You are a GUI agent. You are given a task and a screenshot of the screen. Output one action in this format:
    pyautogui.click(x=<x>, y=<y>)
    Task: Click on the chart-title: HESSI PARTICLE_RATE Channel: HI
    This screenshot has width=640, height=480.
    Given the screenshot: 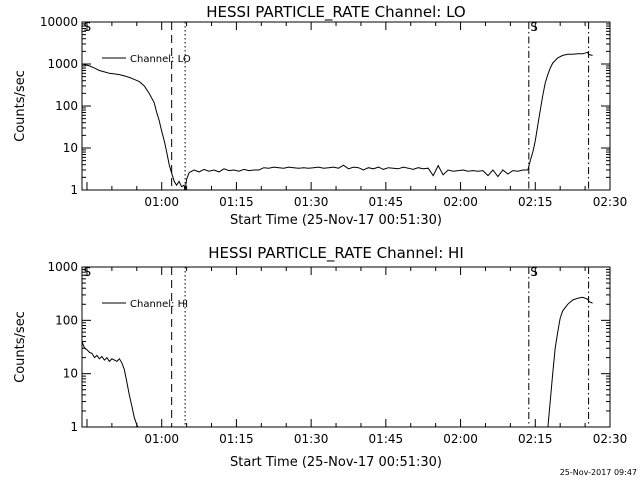 What is the action you would take?
    pyautogui.click(x=336, y=253)
    